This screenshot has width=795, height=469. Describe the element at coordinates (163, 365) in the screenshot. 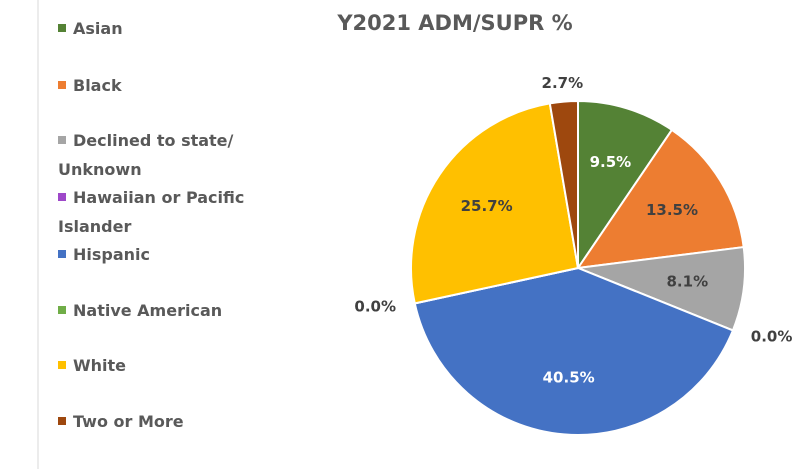

I see `legend-item: White` at that location.